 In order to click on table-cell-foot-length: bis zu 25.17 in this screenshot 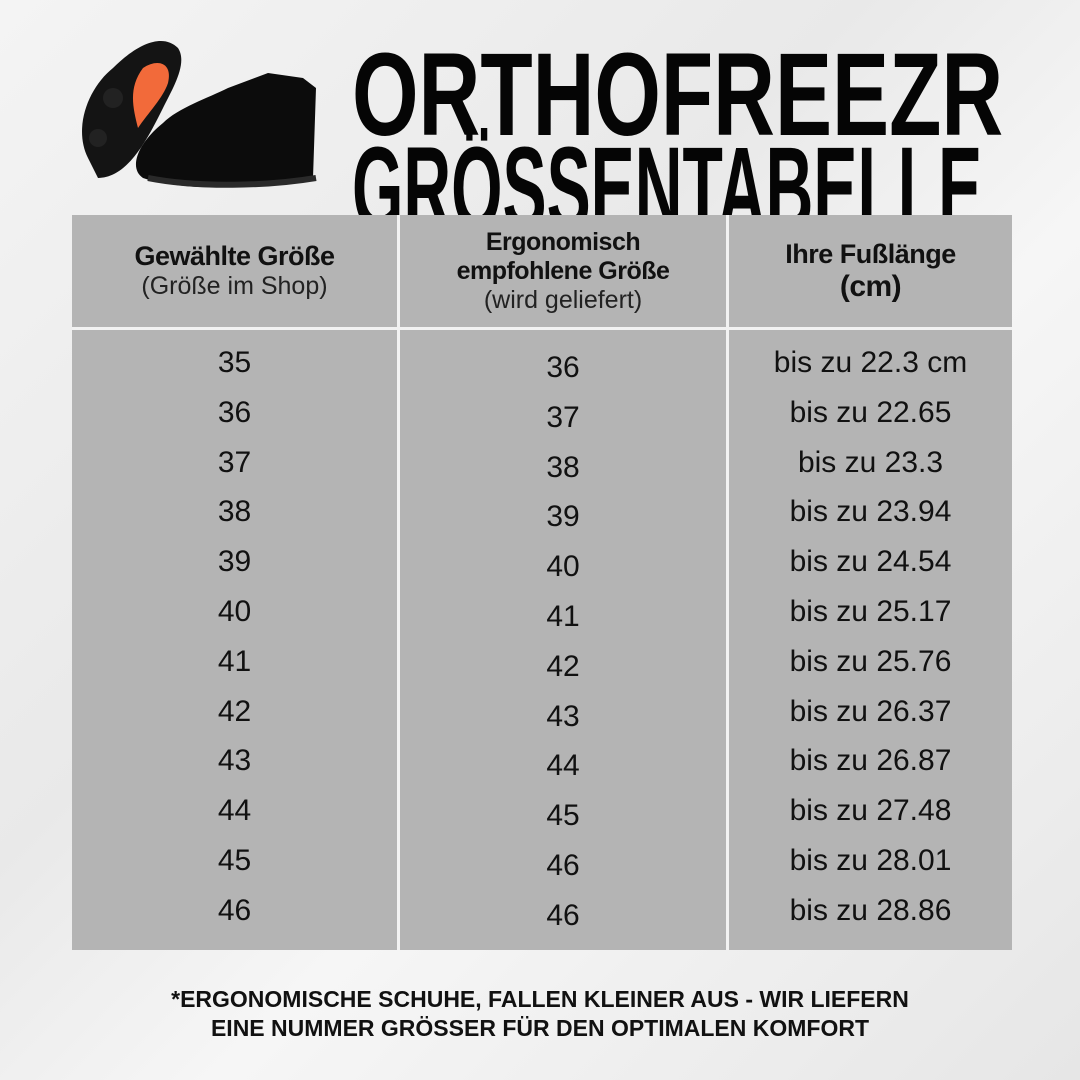, I will do `click(870, 611)`.